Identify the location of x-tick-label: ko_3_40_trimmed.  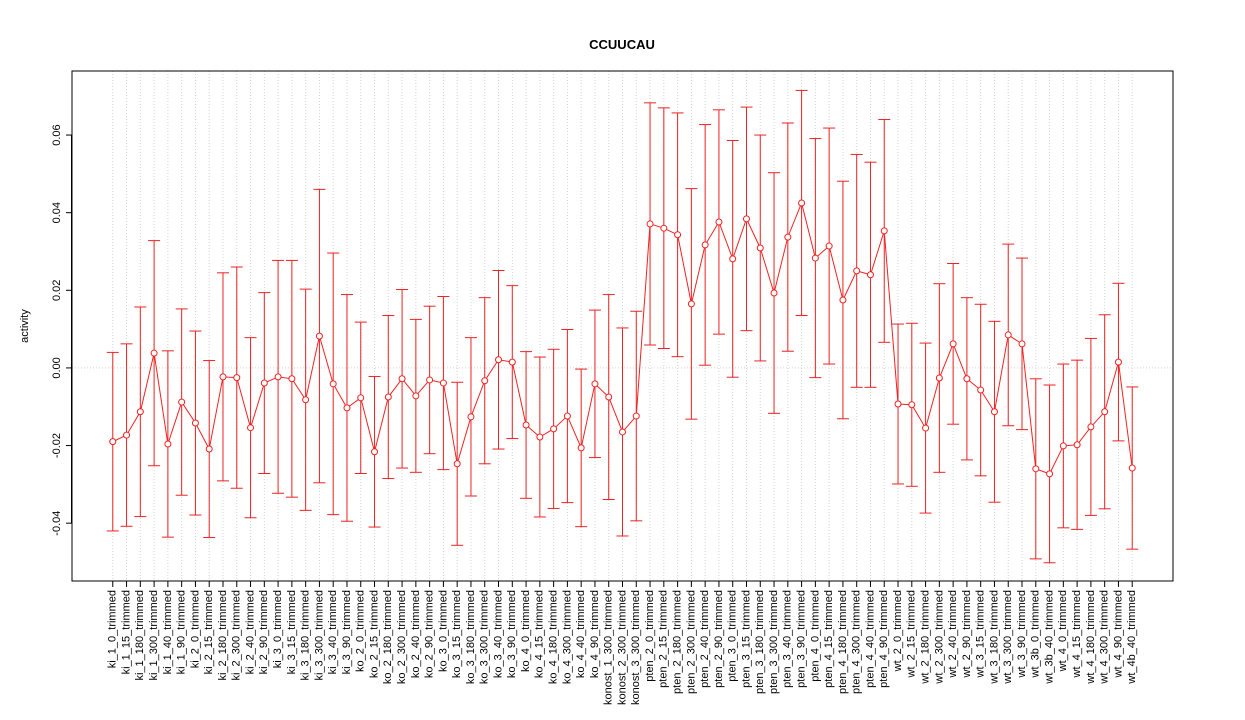
(498, 634).